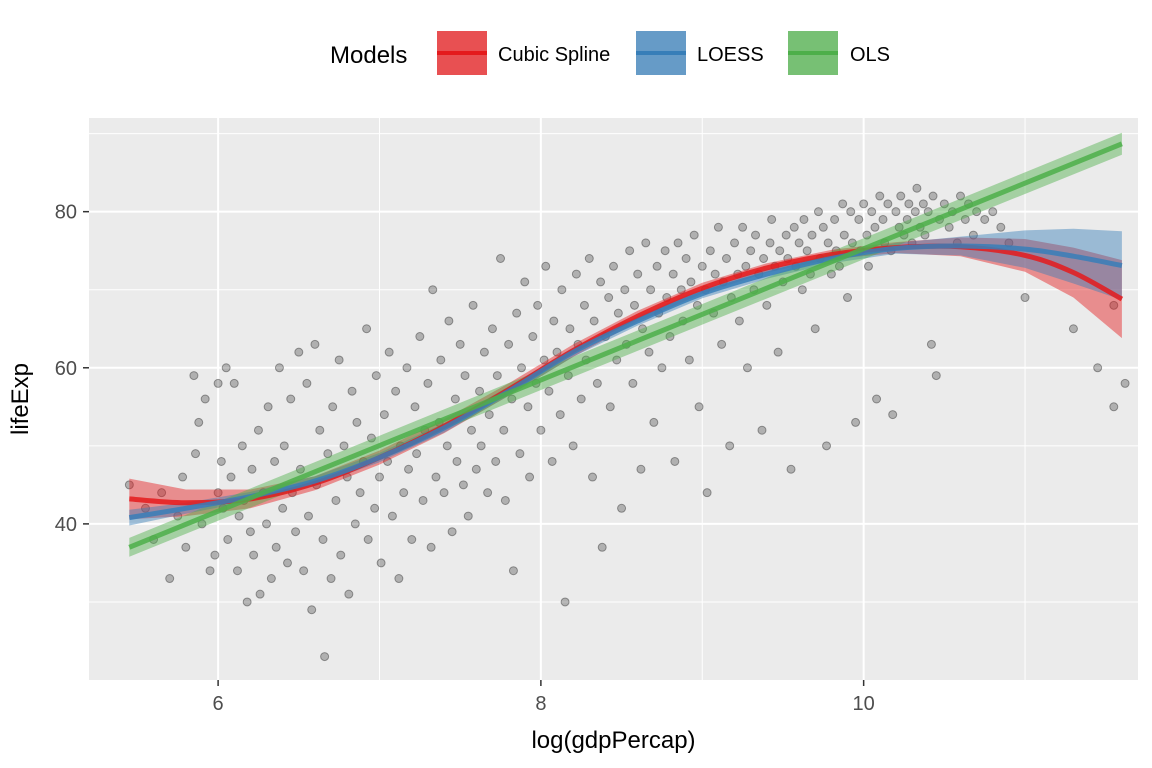 The width and height of the screenshot is (1152, 768). I want to click on y-axis-title: lifeExp, so click(20, 399).